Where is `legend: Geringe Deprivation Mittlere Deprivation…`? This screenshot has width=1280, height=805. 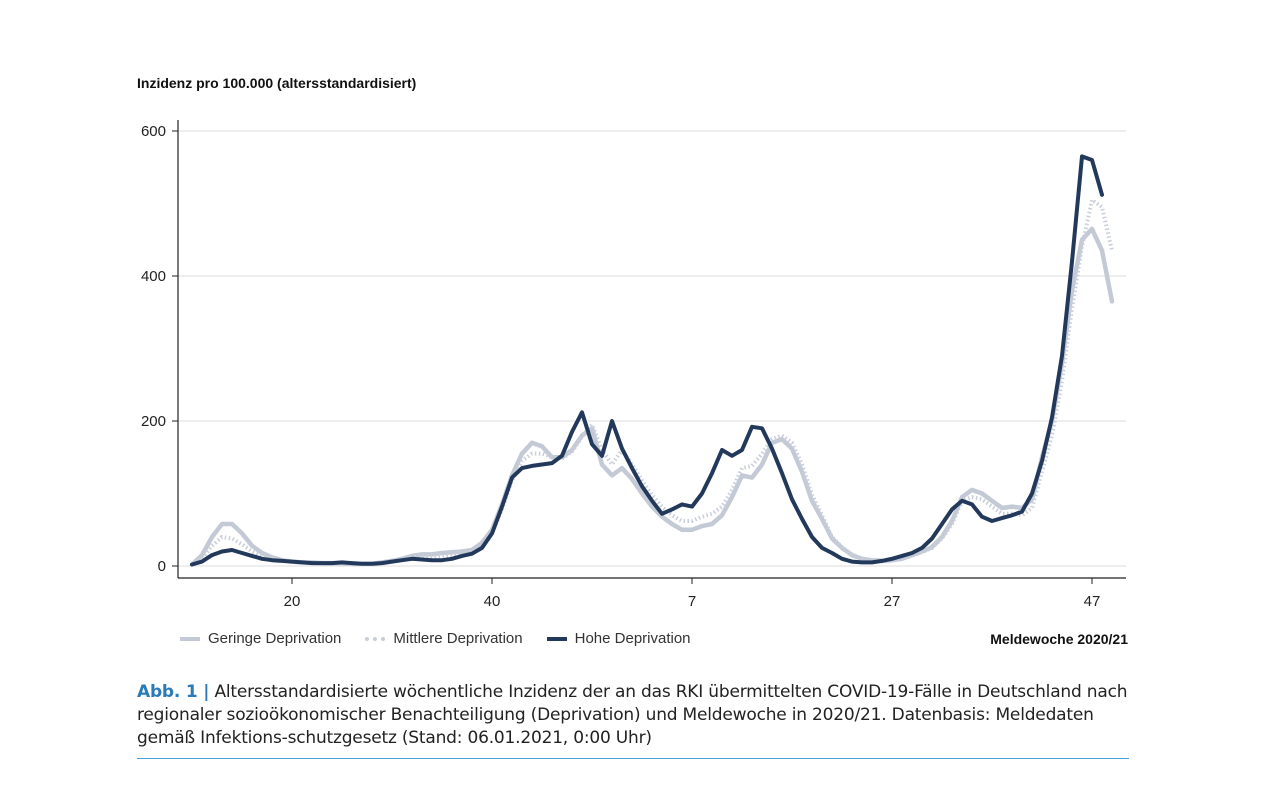
legend: Geringe Deprivation Mittlere Deprivation… is located at coordinates (447, 638).